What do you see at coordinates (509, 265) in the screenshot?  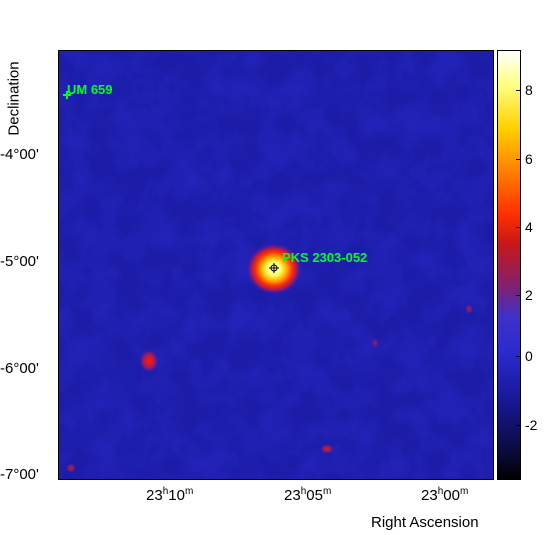 I see `colorbar` at bounding box center [509, 265].